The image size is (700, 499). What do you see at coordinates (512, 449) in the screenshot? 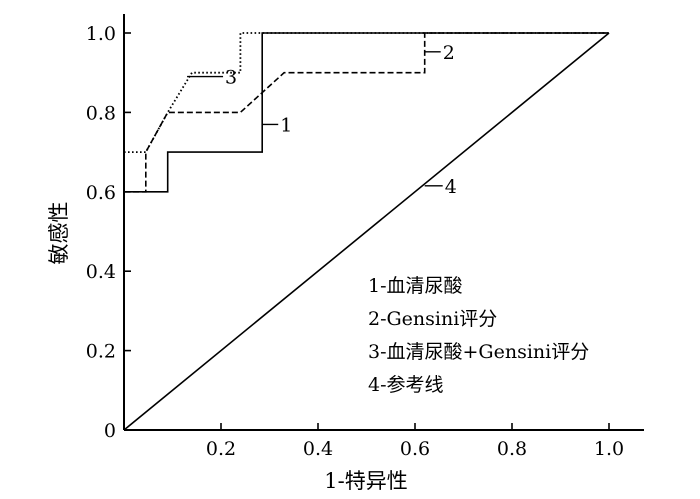
I see `x-tick-label: 0.8` at bounding box center [512, 449].